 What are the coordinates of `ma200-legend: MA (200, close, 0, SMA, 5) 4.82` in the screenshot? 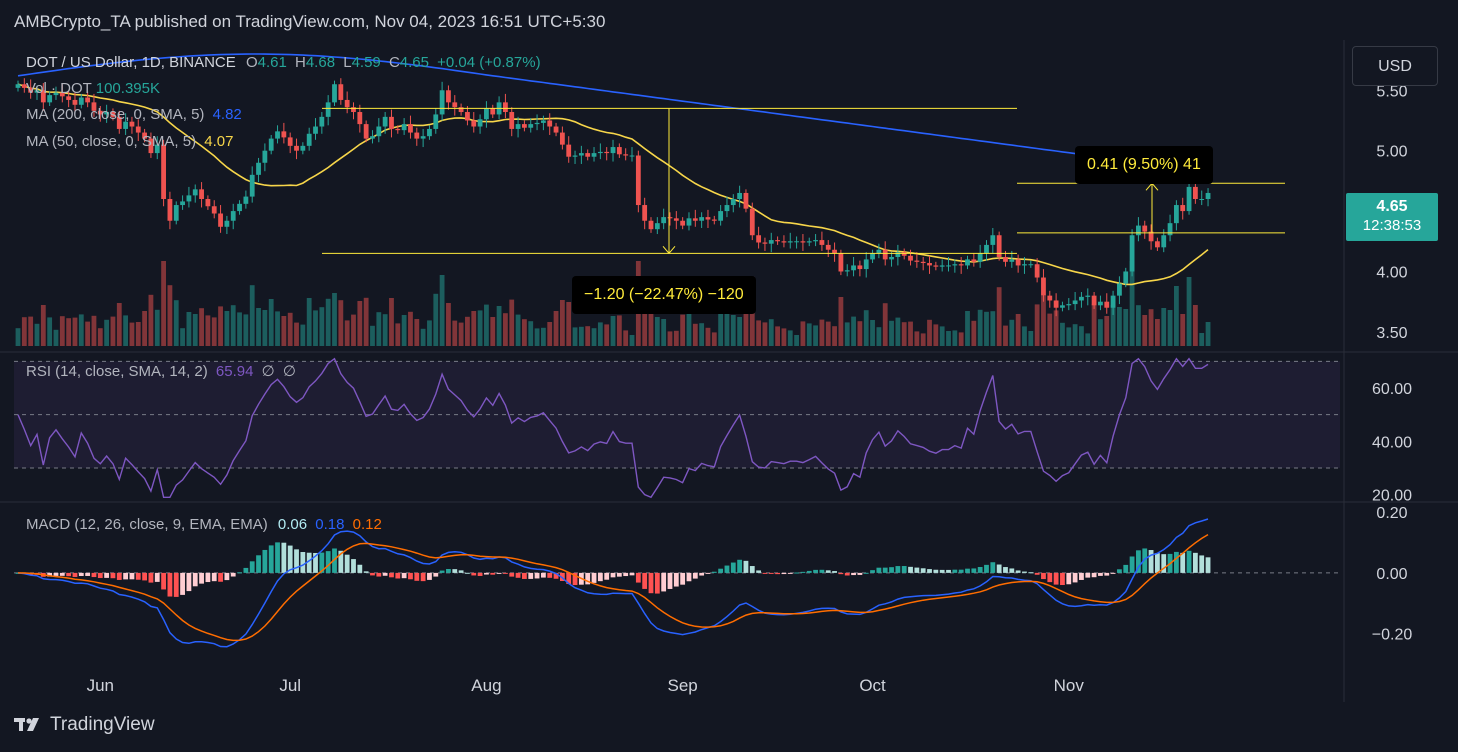 It's located at (134, 114).